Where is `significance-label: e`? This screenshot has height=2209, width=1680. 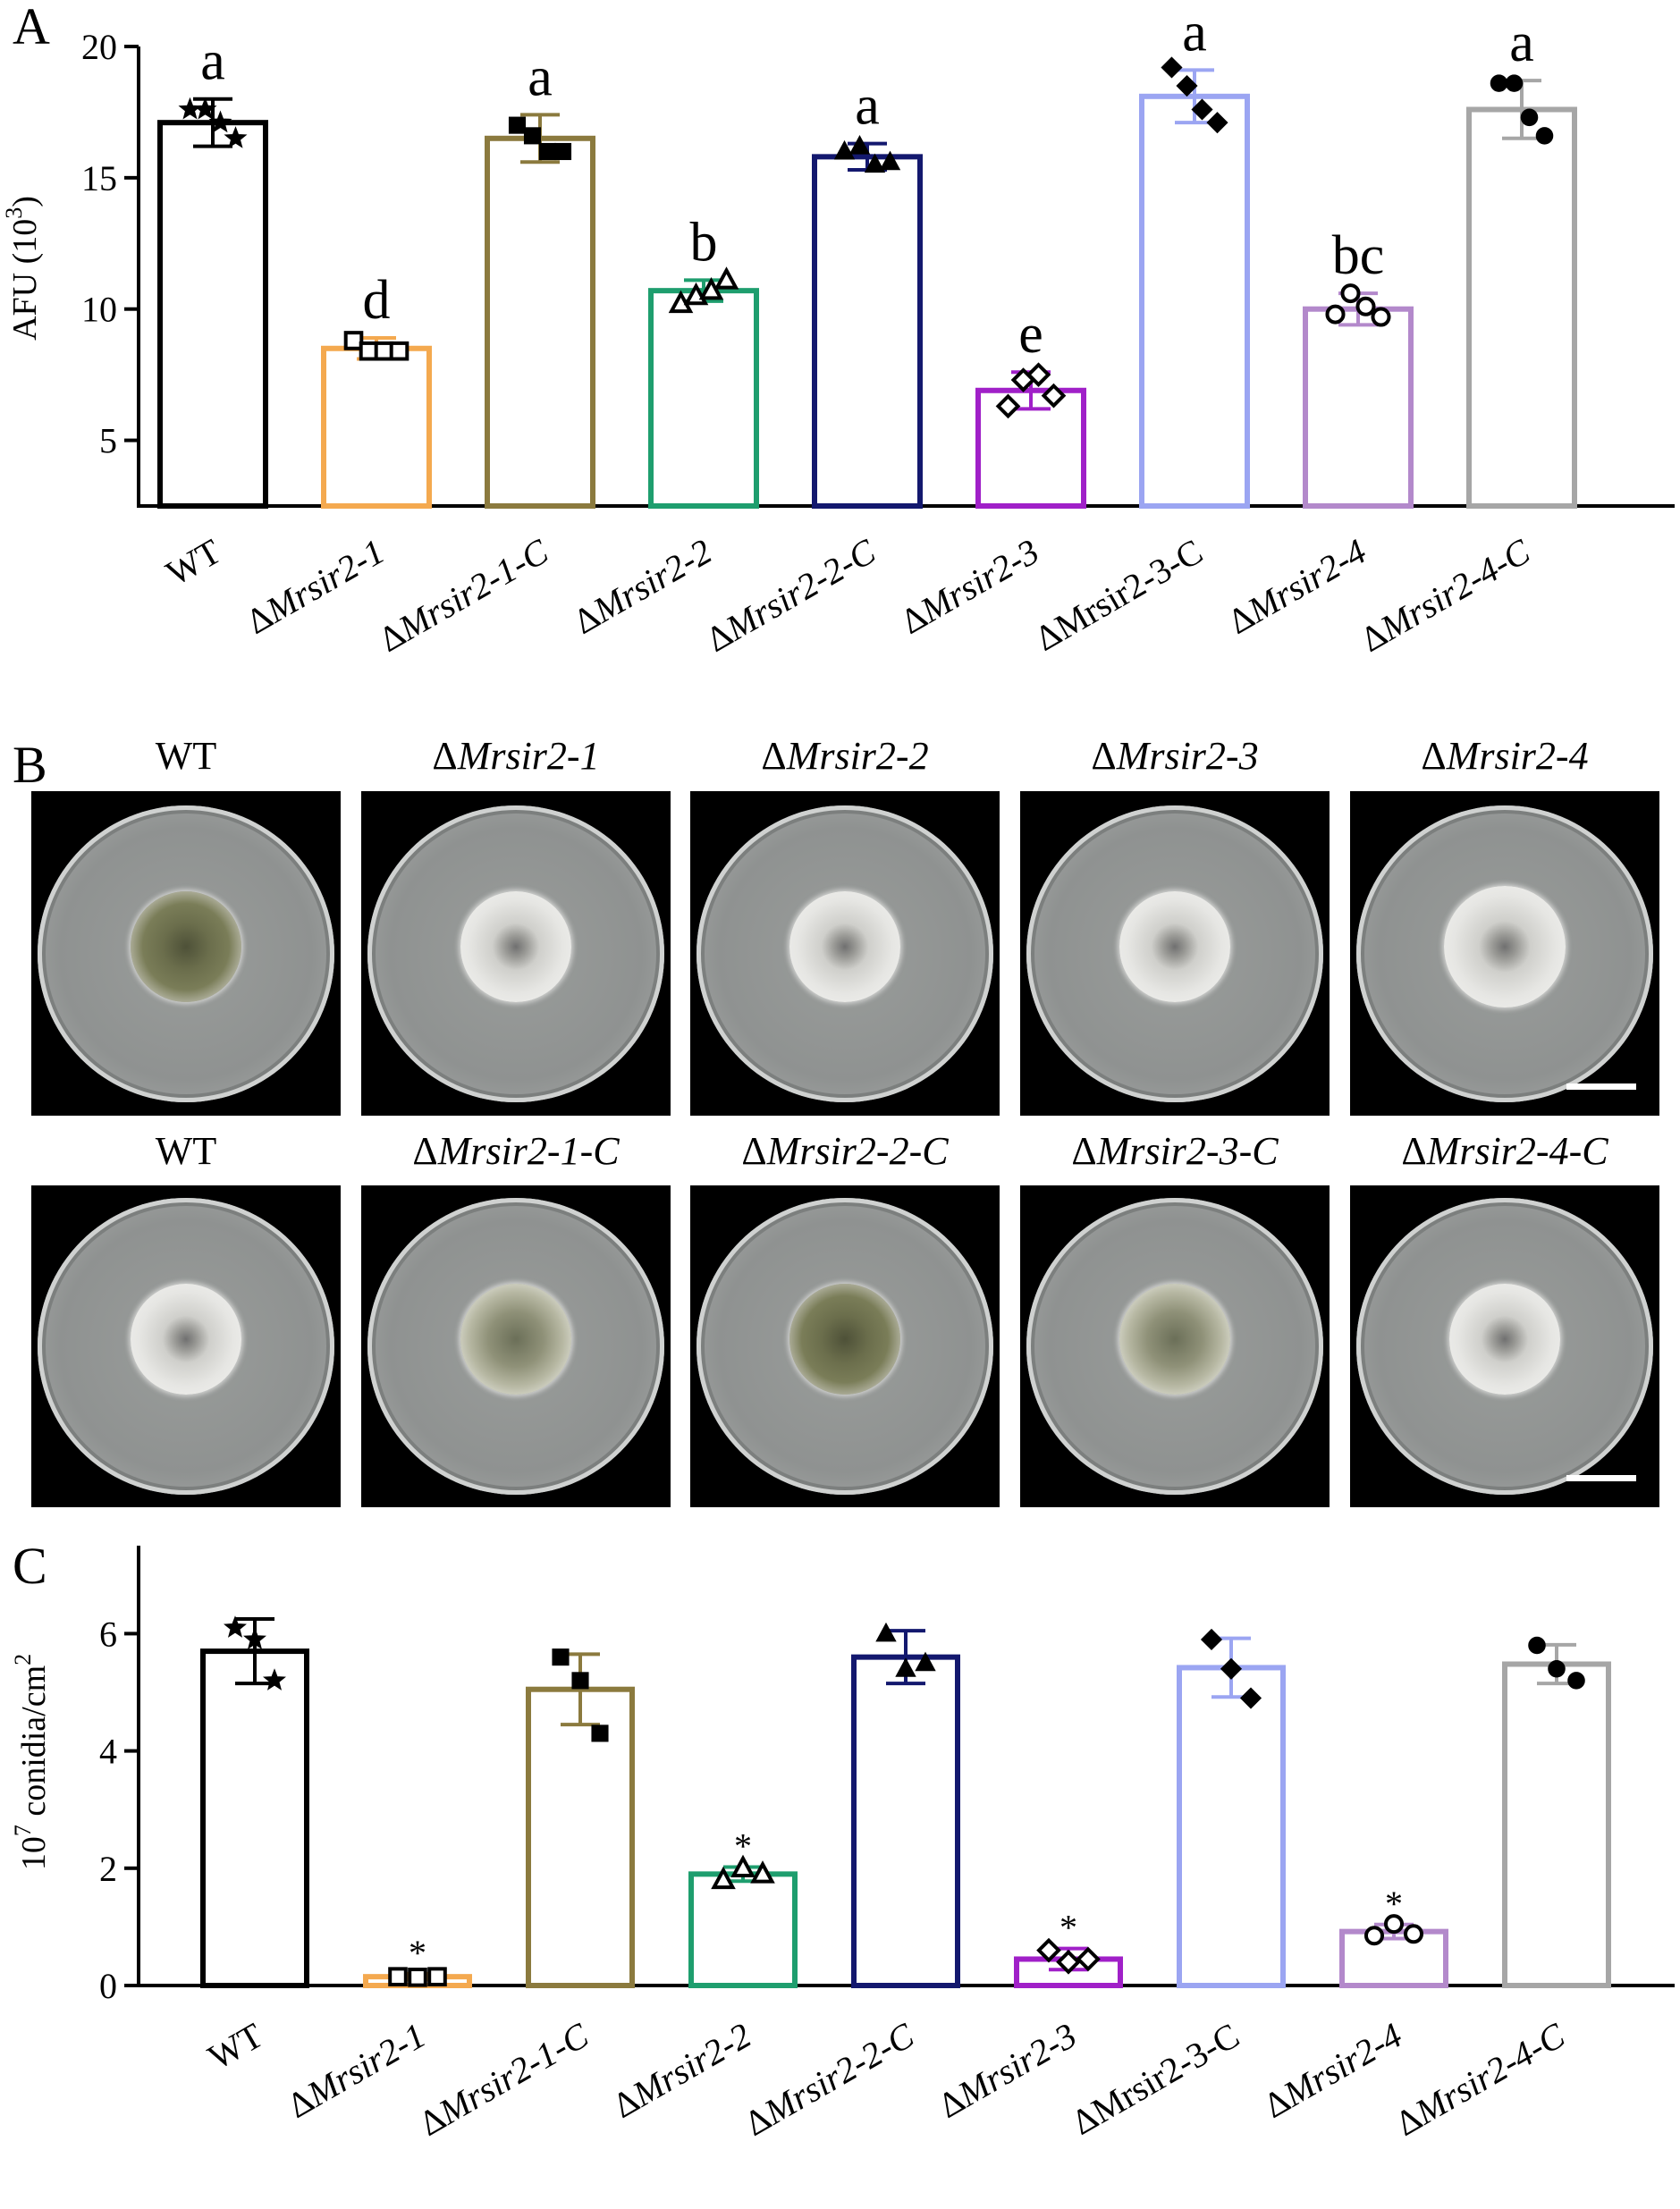 significance-label: e is located at coordinates (1030, 334).